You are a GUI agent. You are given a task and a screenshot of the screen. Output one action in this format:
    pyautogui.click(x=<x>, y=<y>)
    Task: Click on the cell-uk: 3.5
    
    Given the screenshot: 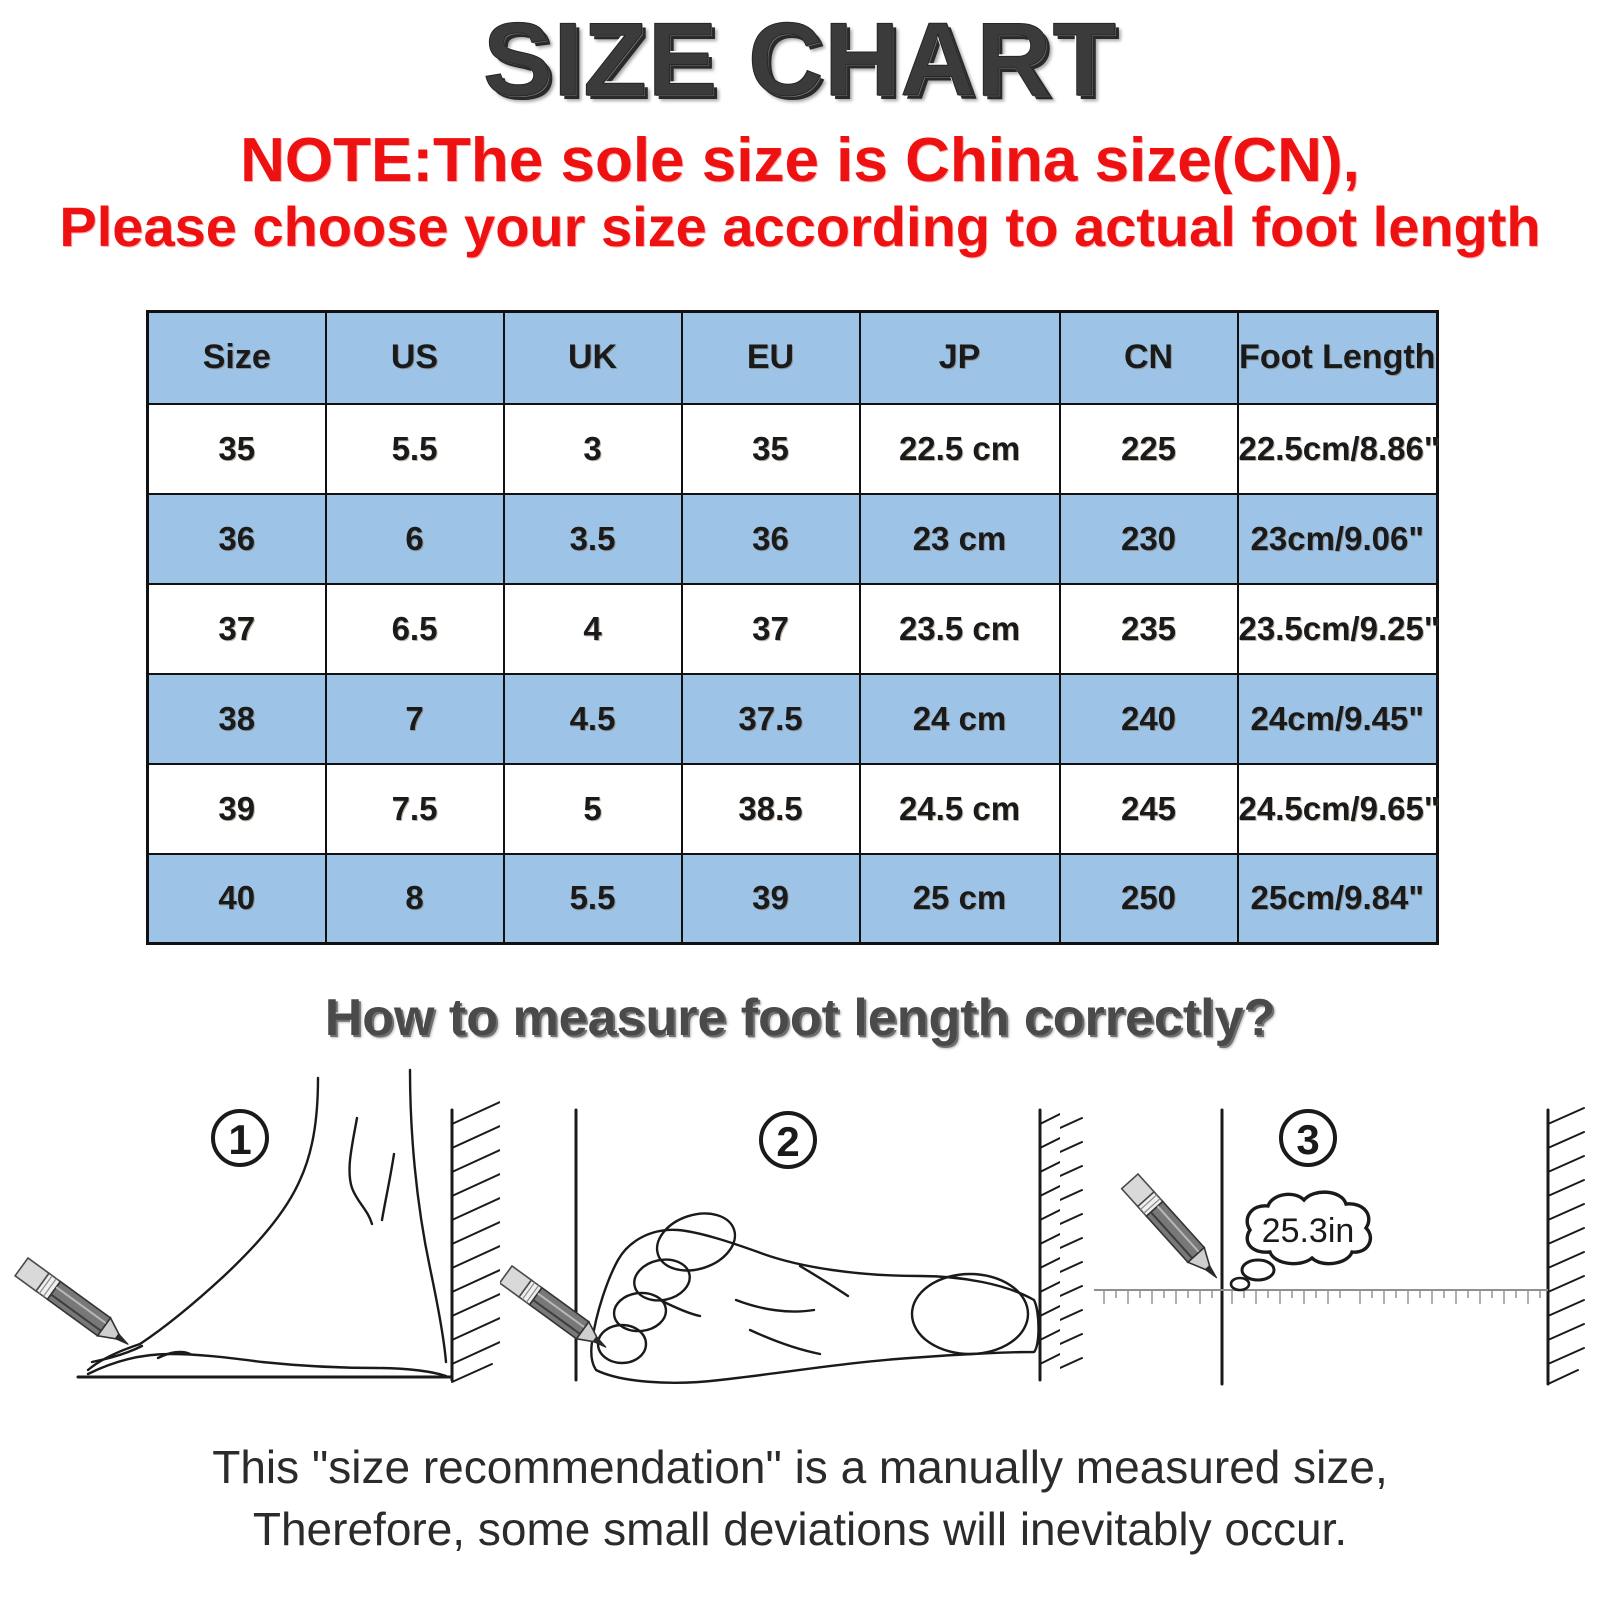 What is the action you would take?
    pyautogui.click(x=592, y=538)
    